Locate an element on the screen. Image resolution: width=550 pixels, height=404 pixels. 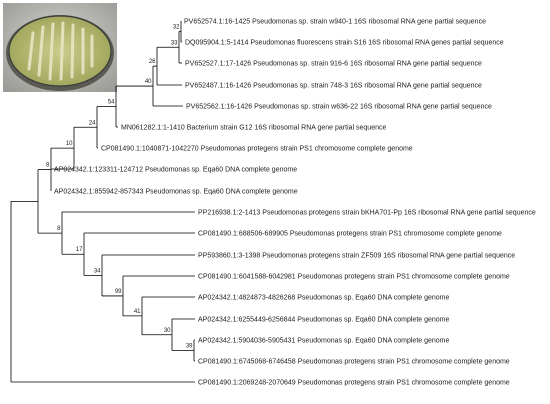
bootstrap-support-label: 24 is located at coordinates (92, 123).